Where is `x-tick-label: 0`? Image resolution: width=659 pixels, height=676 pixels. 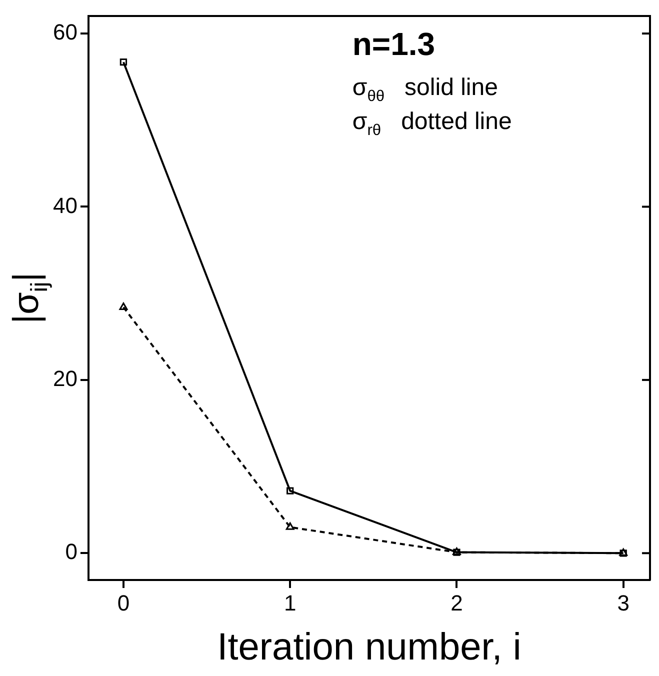
x-tick-label: 0 is located at coordinates (123, 603).